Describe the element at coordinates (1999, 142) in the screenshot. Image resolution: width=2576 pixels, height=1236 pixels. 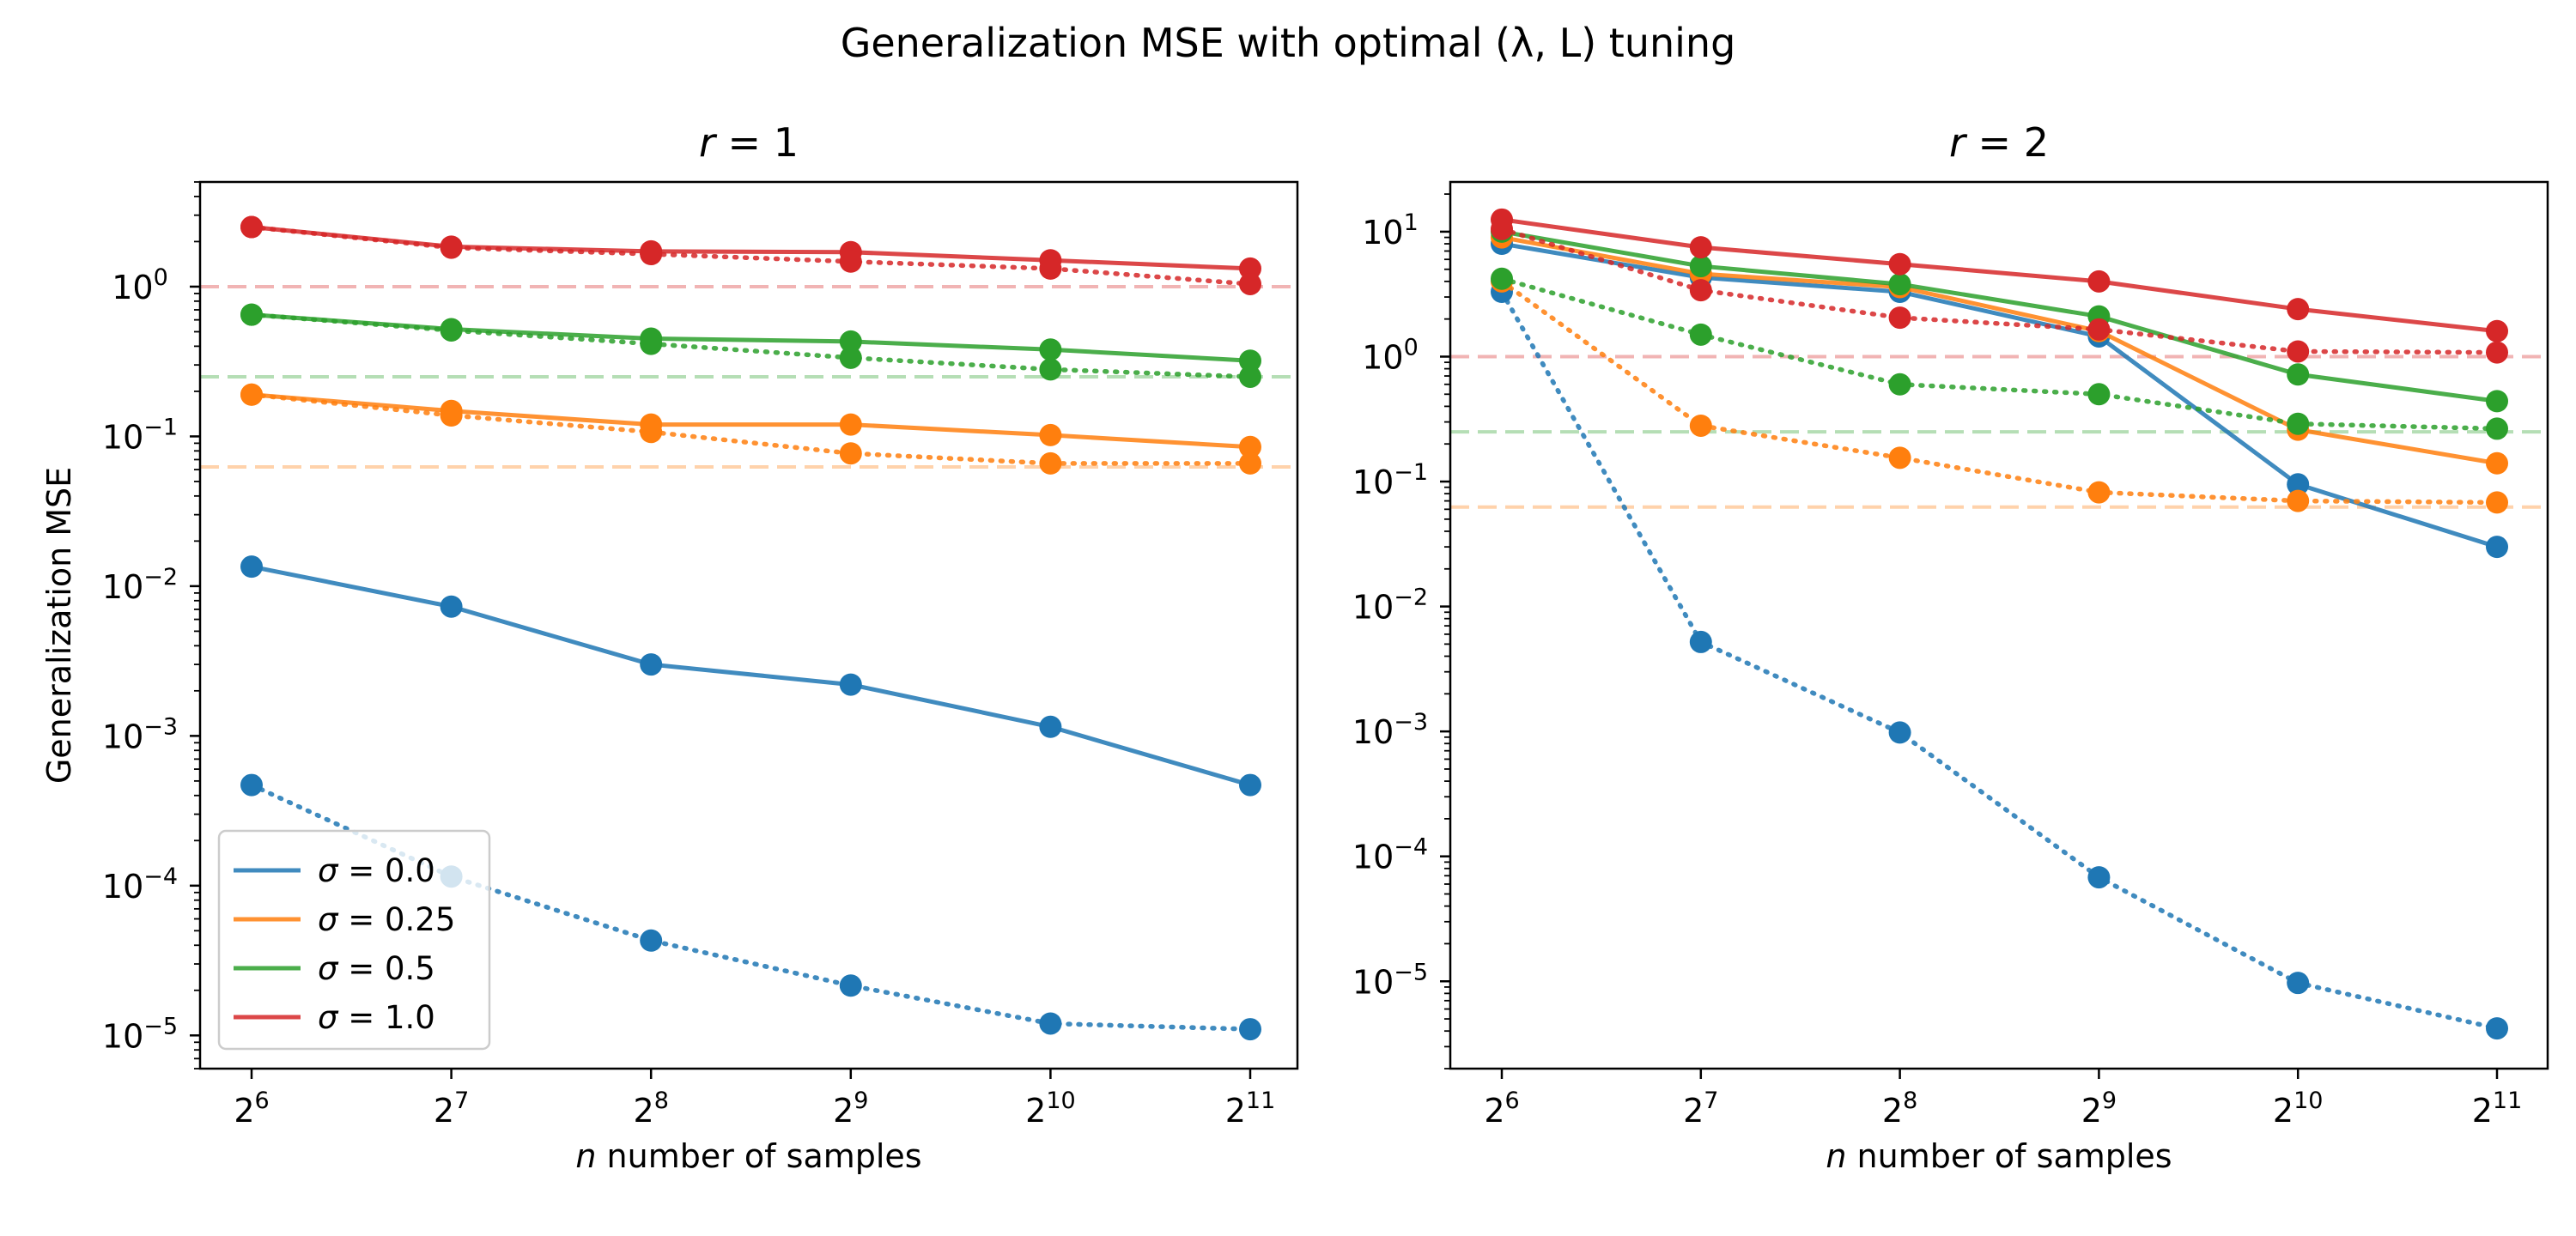
I see `panel-title: r = 2` at that location.